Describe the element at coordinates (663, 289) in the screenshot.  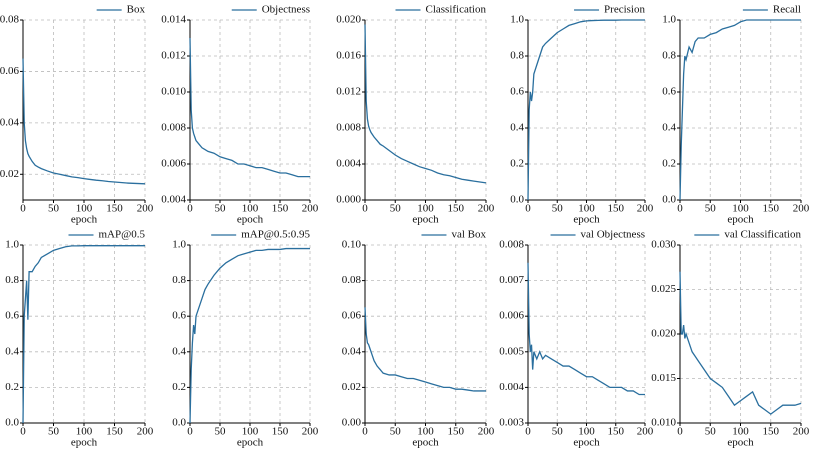
I see `y-tick-label: 0.025` at that location.